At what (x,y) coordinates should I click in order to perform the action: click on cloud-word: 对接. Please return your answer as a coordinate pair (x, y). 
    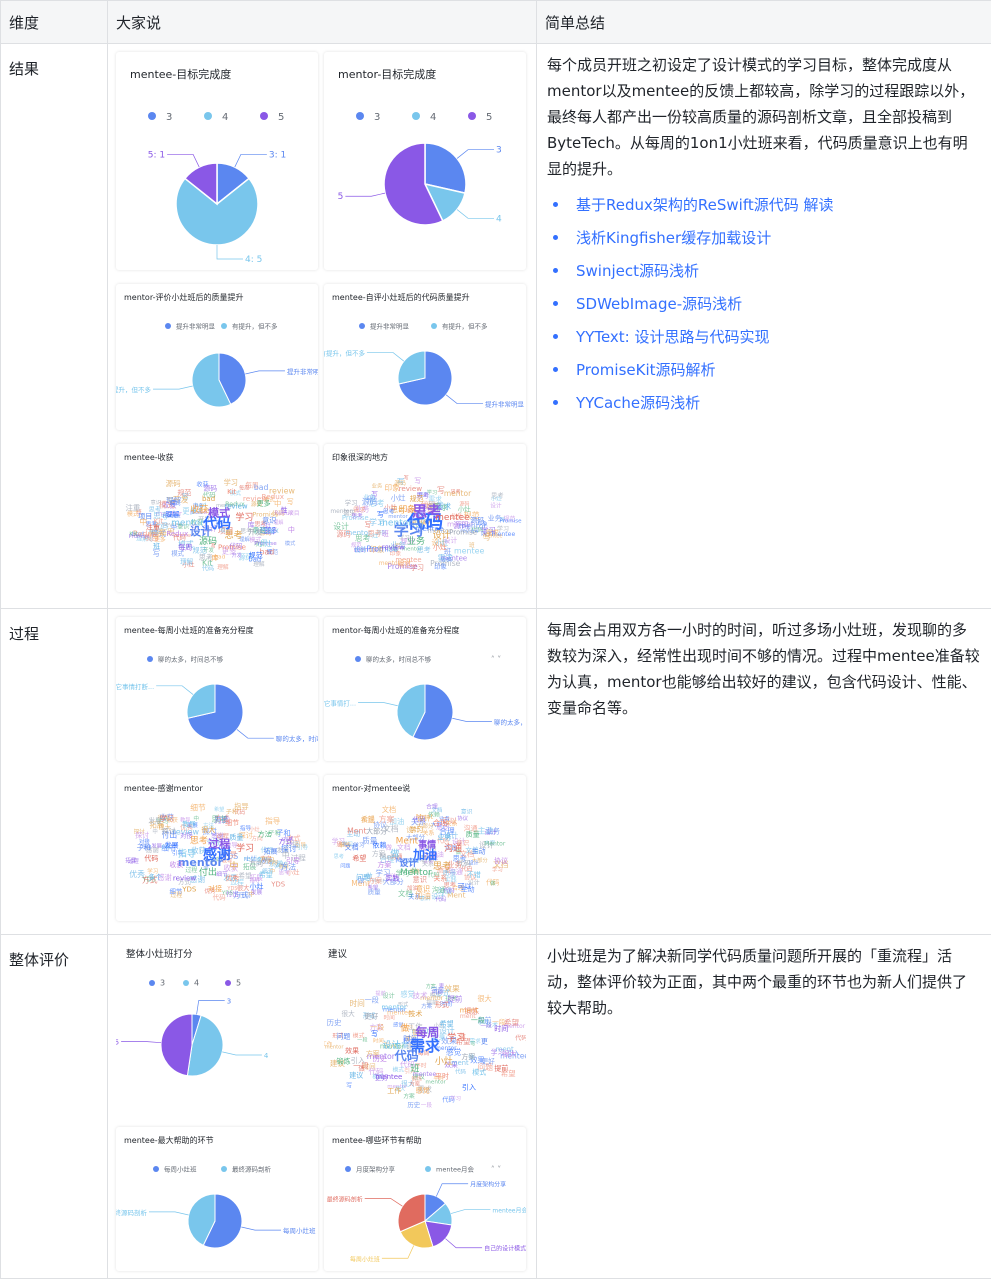
    Looking at the image, I should click on (186, 835).